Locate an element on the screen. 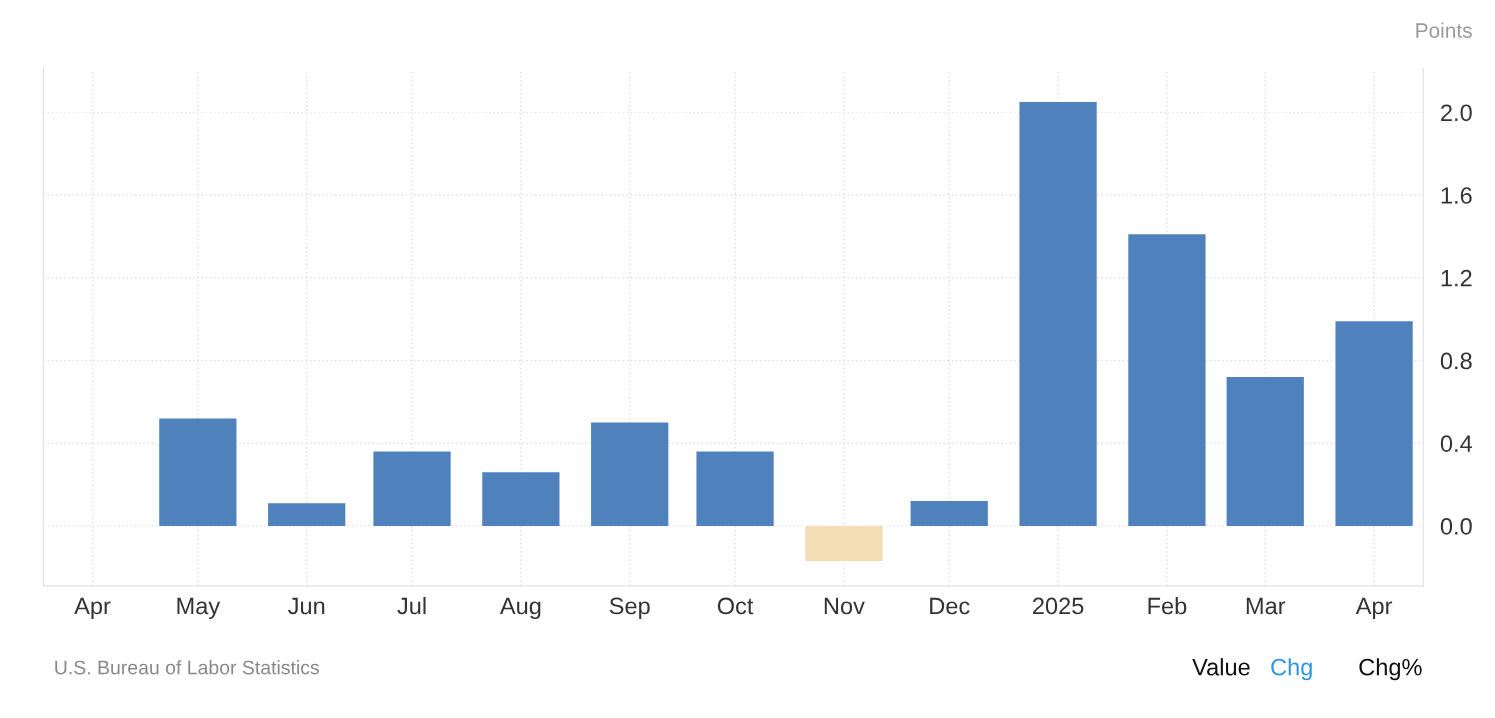  x-tick-label: Jul is located at coordinates (411, 606).